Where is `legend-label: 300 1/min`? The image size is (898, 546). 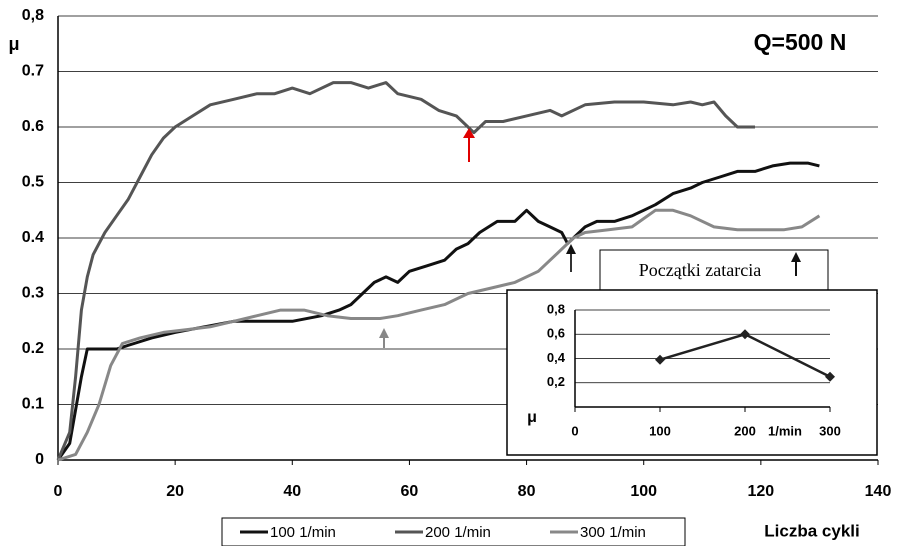
legend-label: 300 1/min is located at coordinates (613, 532).